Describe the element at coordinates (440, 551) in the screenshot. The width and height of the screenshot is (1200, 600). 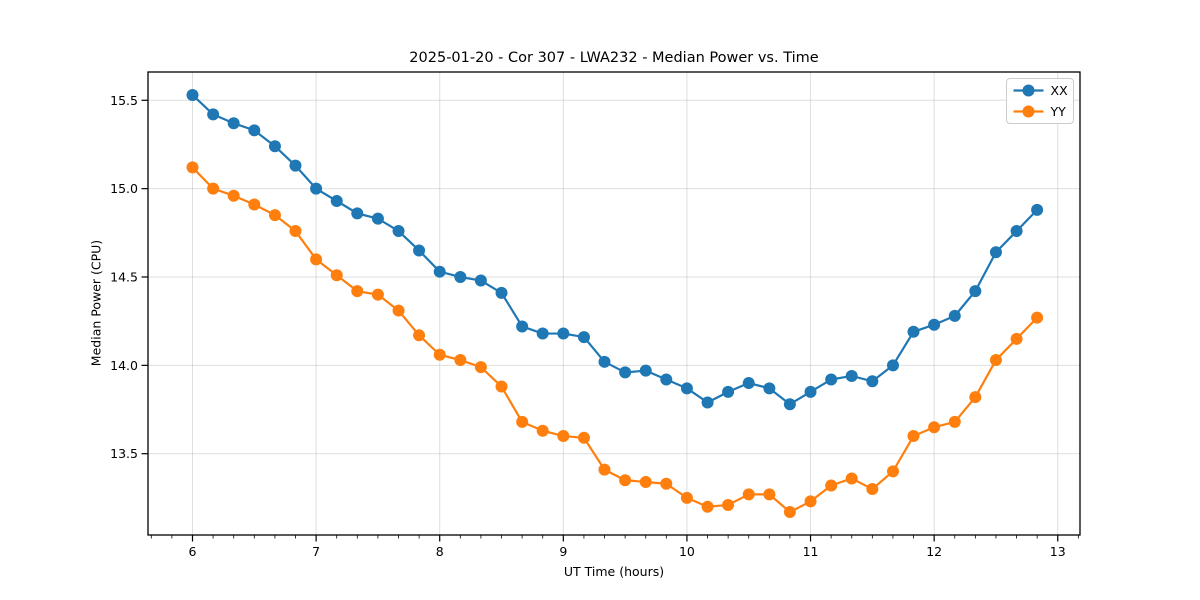
I see `x-tick-label: 8` at that location.